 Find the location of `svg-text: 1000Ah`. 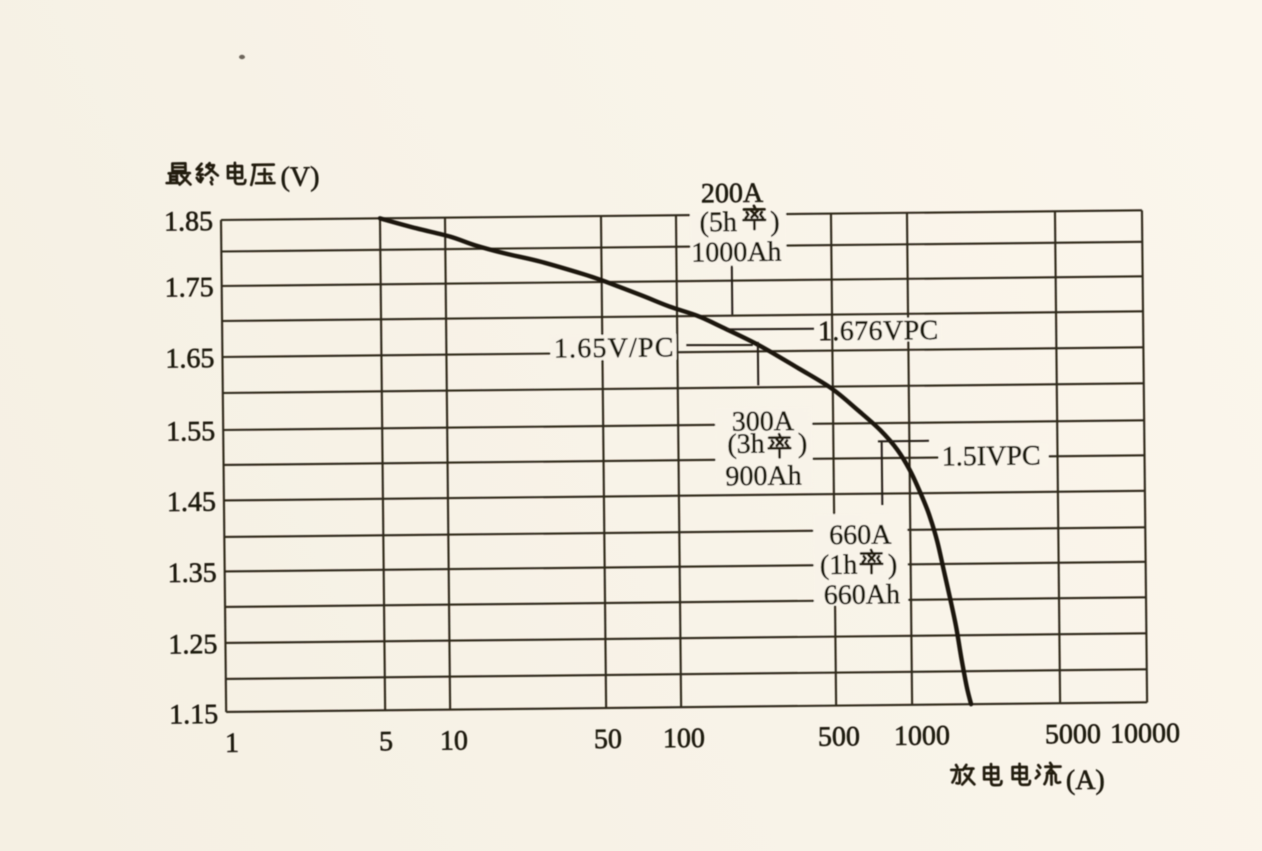

svg-text: 1000Ah is located at coordinates (736, 253).